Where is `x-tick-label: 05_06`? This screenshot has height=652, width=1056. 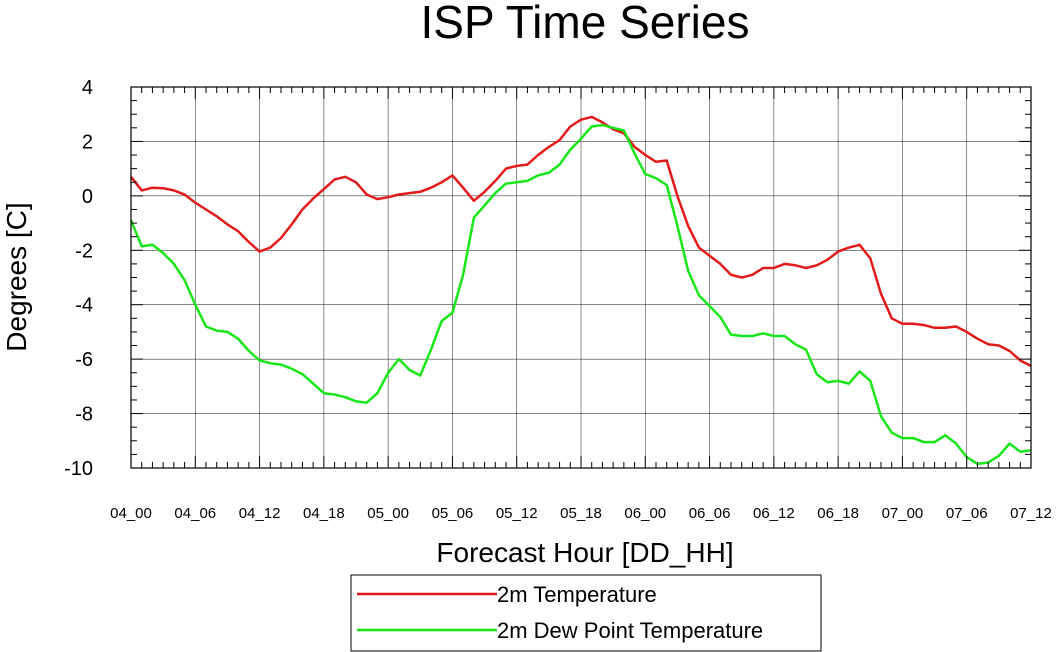
x-tick-label: 05_06 is located at coordinates (453, 513).